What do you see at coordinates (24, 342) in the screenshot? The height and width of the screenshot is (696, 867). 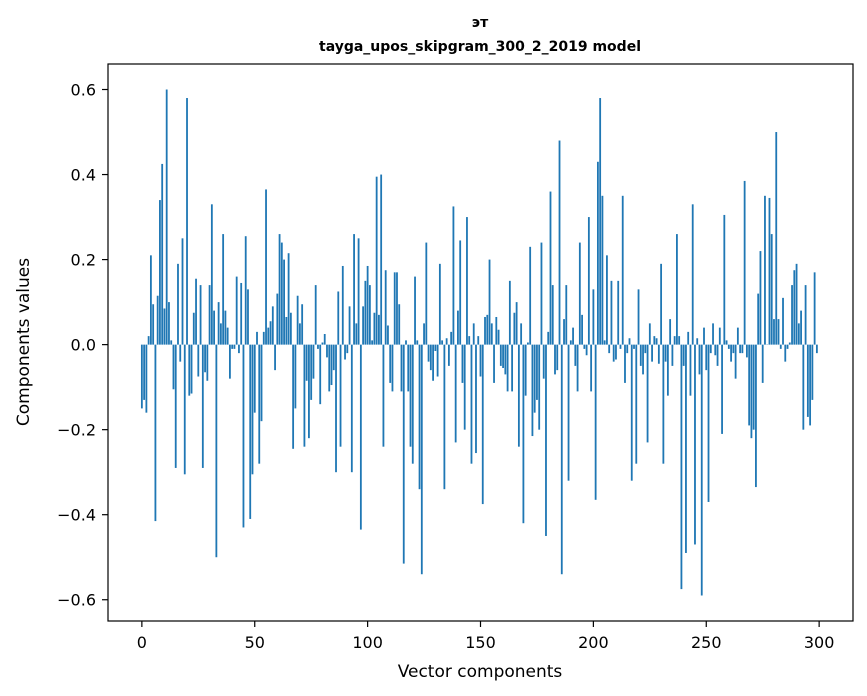 I see `y-axis-label: Components values` at bounding box center [24, 342].